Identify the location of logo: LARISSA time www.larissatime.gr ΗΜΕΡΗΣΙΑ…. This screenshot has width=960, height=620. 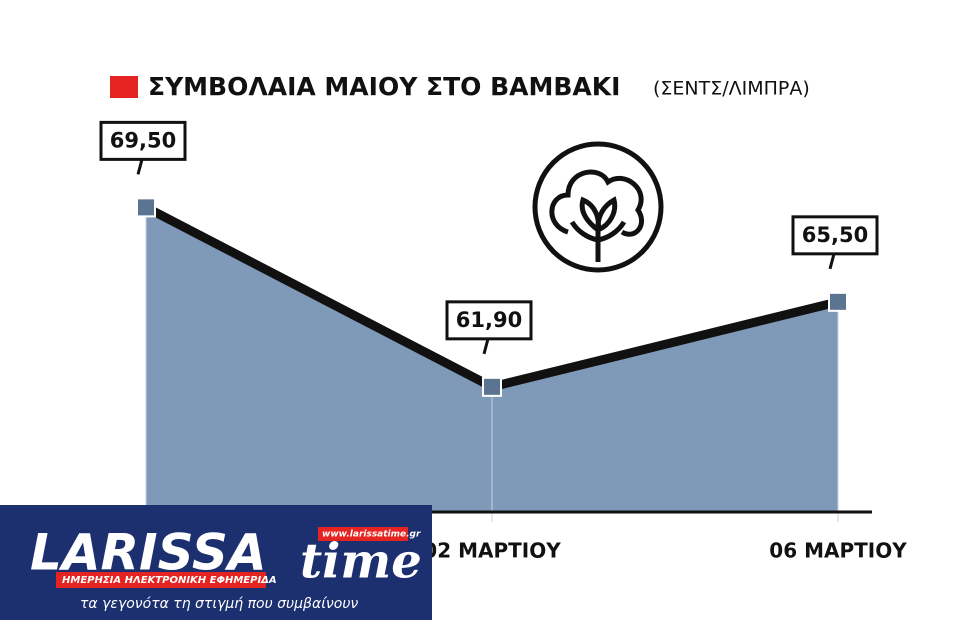
(216, 562).